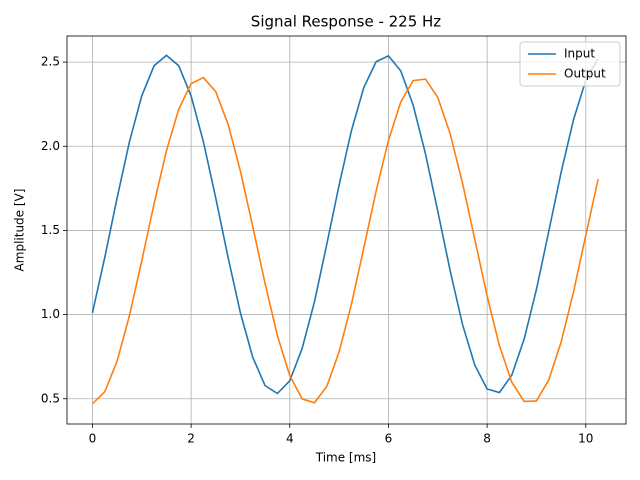 The height and width of the screenshot is (480, 640). Describe the element at coordinates (487, 439) in the screenshot. I see `x-tick-label: 8` at that location.